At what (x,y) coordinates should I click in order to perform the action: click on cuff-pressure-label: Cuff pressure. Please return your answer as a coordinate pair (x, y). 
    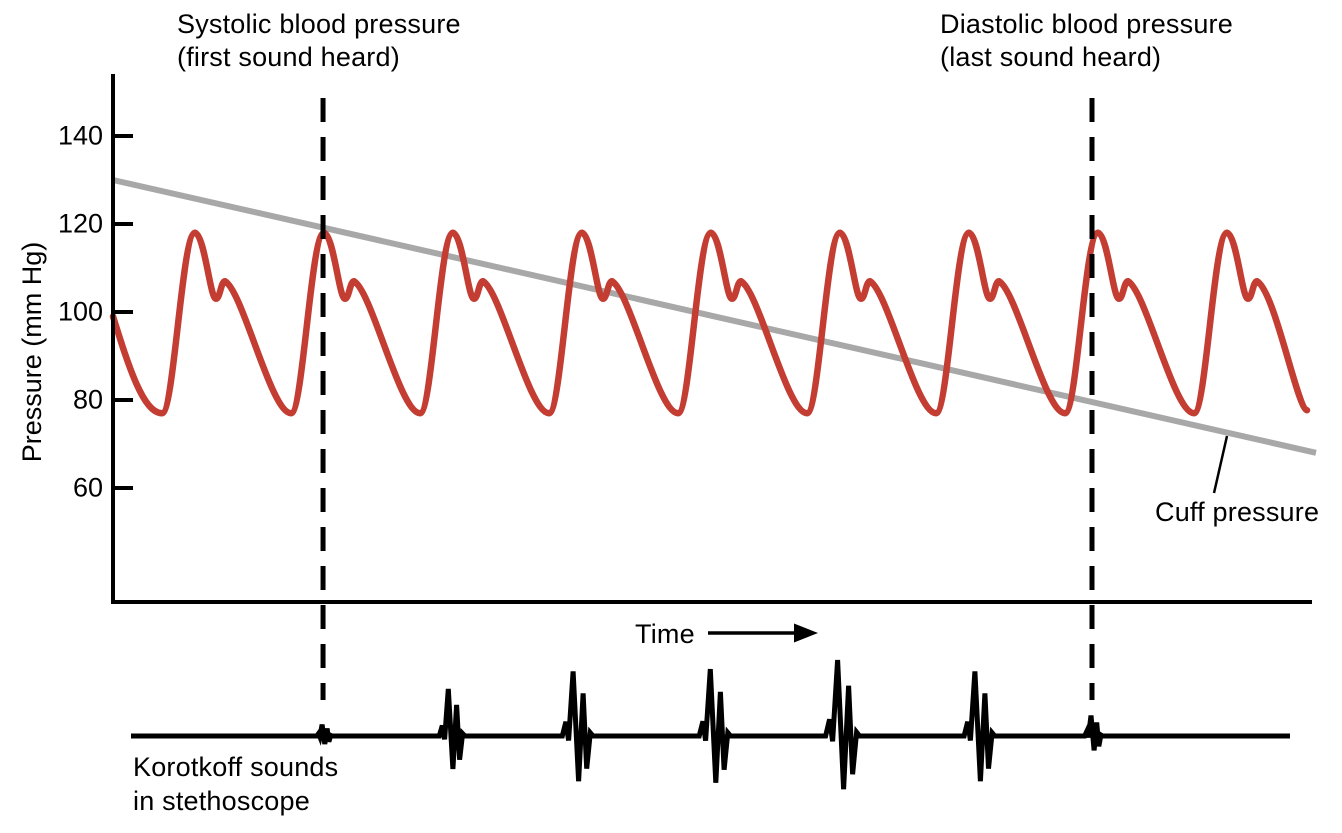
    Looking at the image, I should click on (1237, 512).